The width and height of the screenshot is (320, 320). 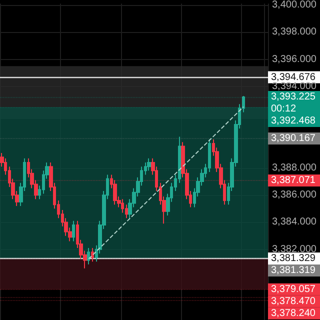 I want to click on y-tick-label: 3,394.000, so click(x=294, y=86).